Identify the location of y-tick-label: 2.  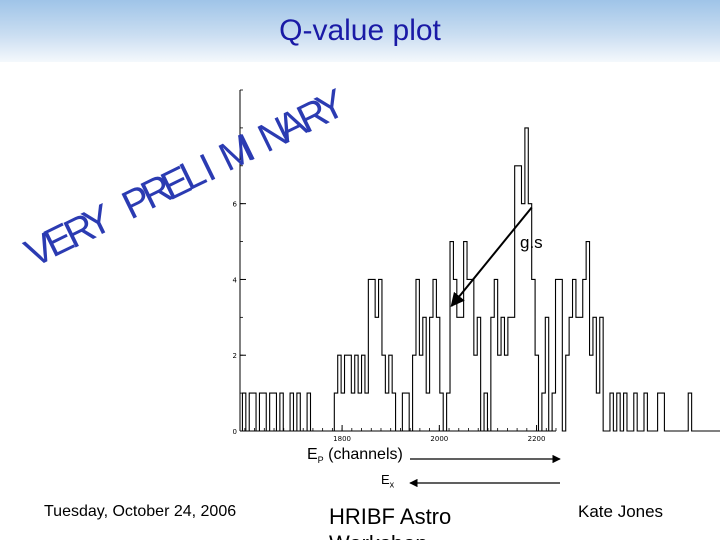
(235, 356).